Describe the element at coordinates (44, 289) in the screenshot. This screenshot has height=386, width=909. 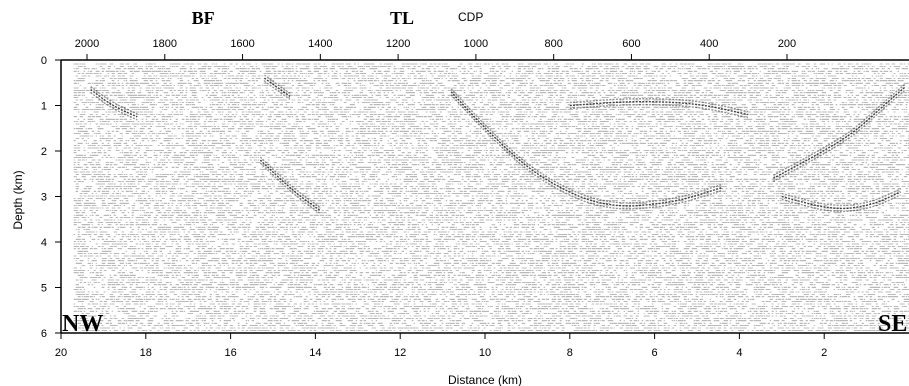
I see `depth-tick-label: 5` at that location.